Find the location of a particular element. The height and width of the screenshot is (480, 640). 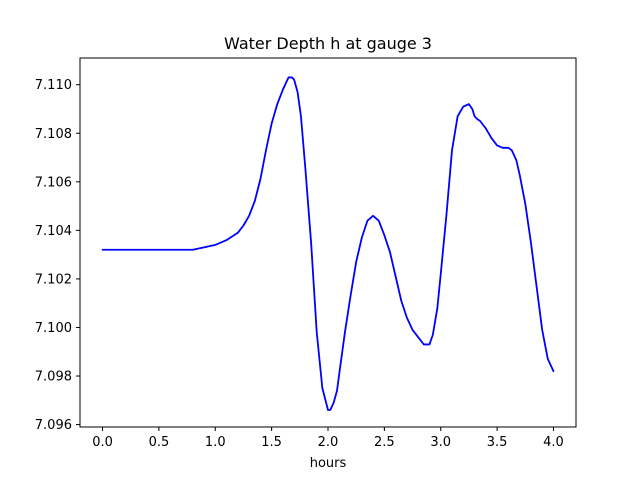

x-axis: 0.0 0.5 1.0 1.5 2.0 2.5 3.0 3.5 4.0 is located at coordinates (328, 438).